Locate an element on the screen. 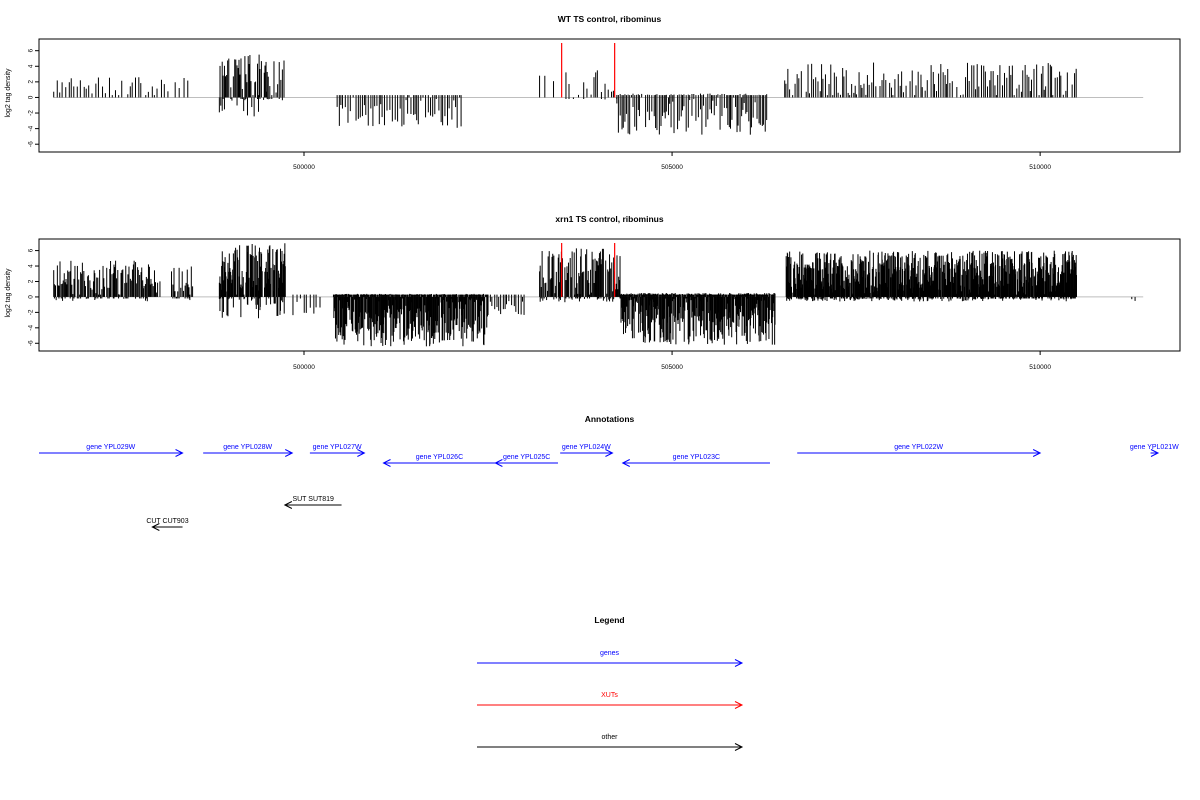 The image size is (1200, 800). wt-y-tick-label: 6 is located at coordinates (31, 51).